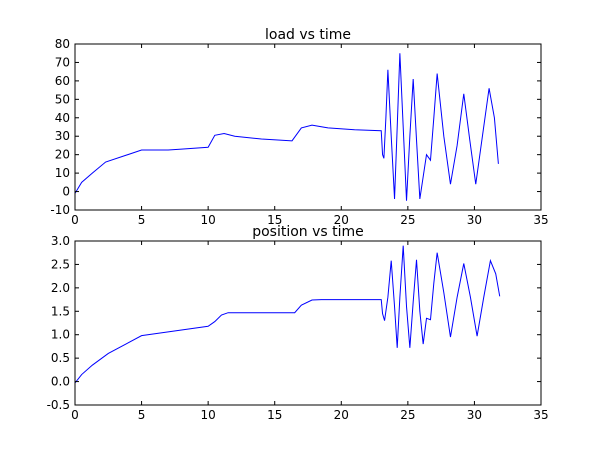  Describe the element at coordinates (308, 35) in the screenshot. I see `chart-title: load vs time` at that location.